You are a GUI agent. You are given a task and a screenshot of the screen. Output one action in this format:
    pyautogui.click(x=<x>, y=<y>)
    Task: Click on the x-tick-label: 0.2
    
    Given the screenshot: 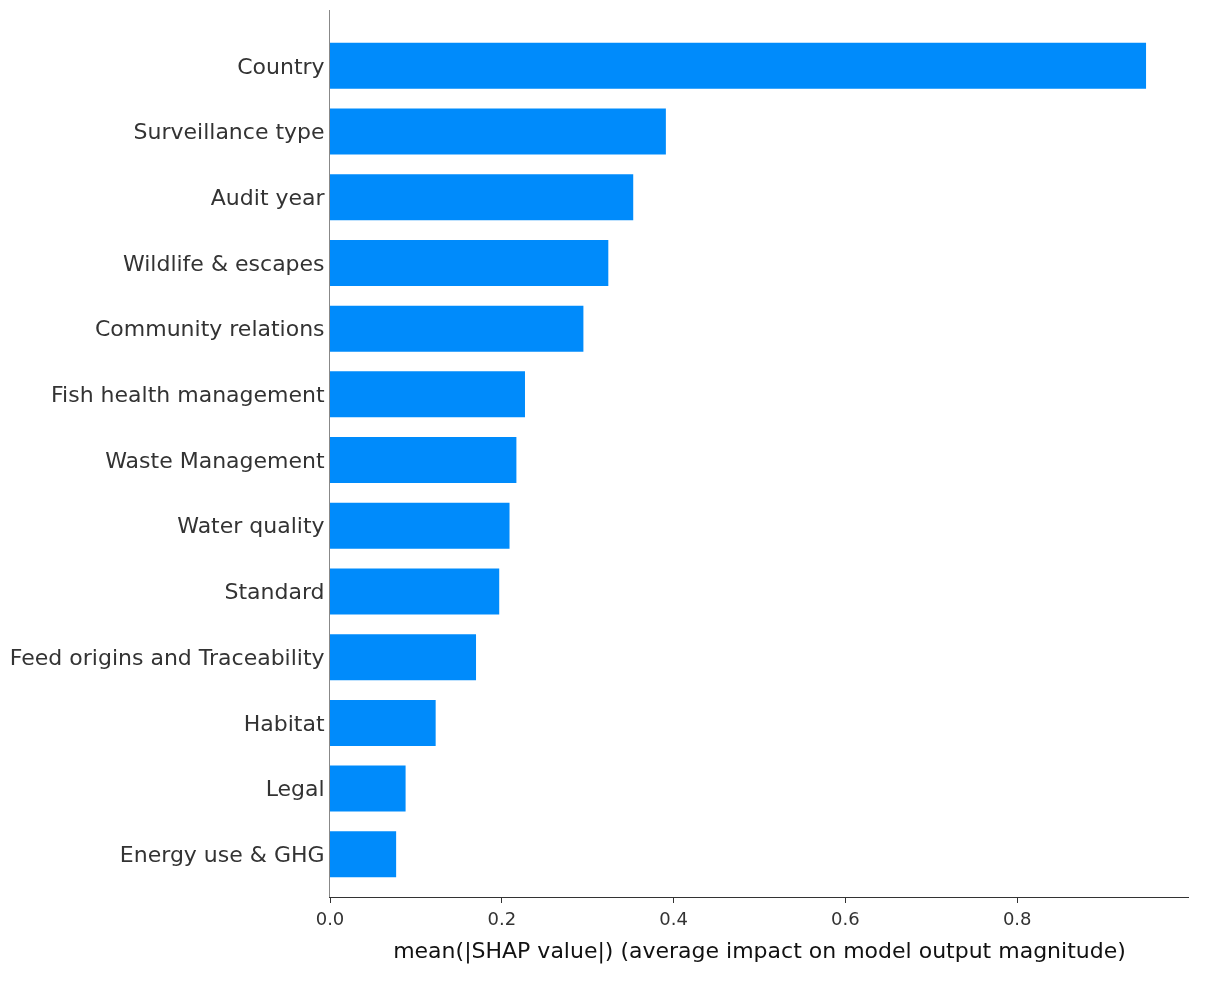 What is the action you would take?
    pyautogui.click(x=502, y=918)
    